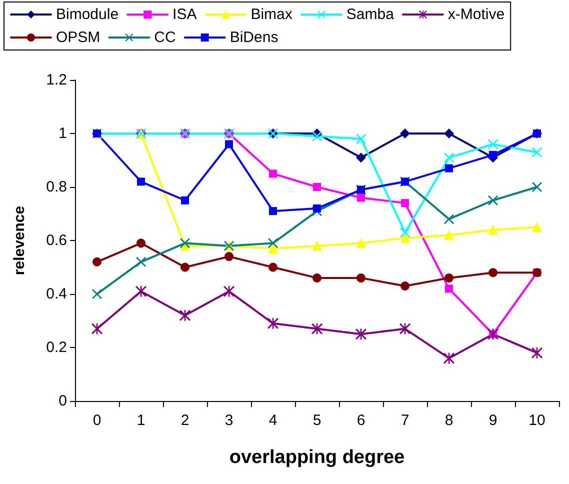  I want to click on x-axis-title: overlapping degree, so click(317, 457).